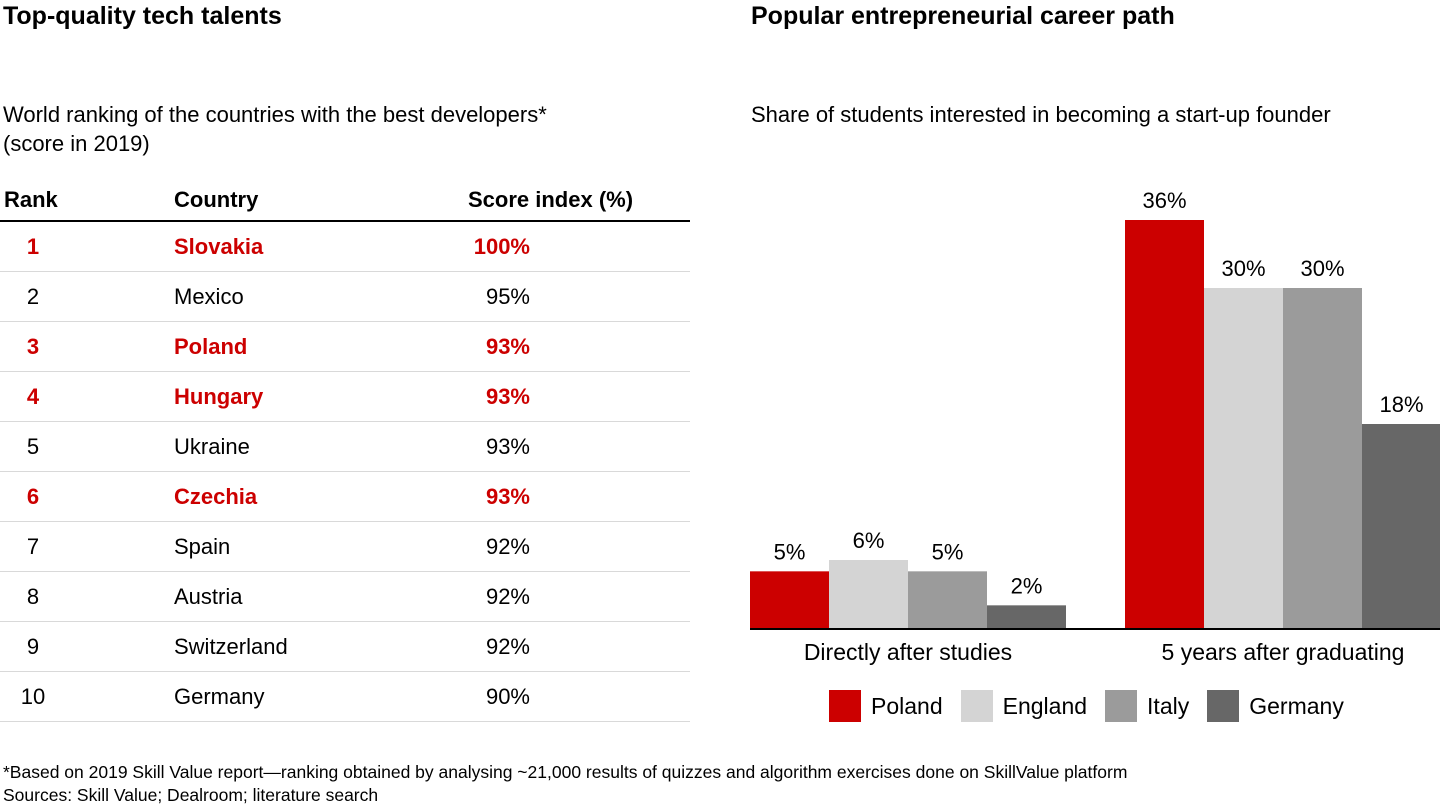 Image resolution: width=1440 pixels, height=810 pixels. Describe the element at coordinates (345, 597) in the screenshot. I see `table-row: 8 Austria 92%` at that location.